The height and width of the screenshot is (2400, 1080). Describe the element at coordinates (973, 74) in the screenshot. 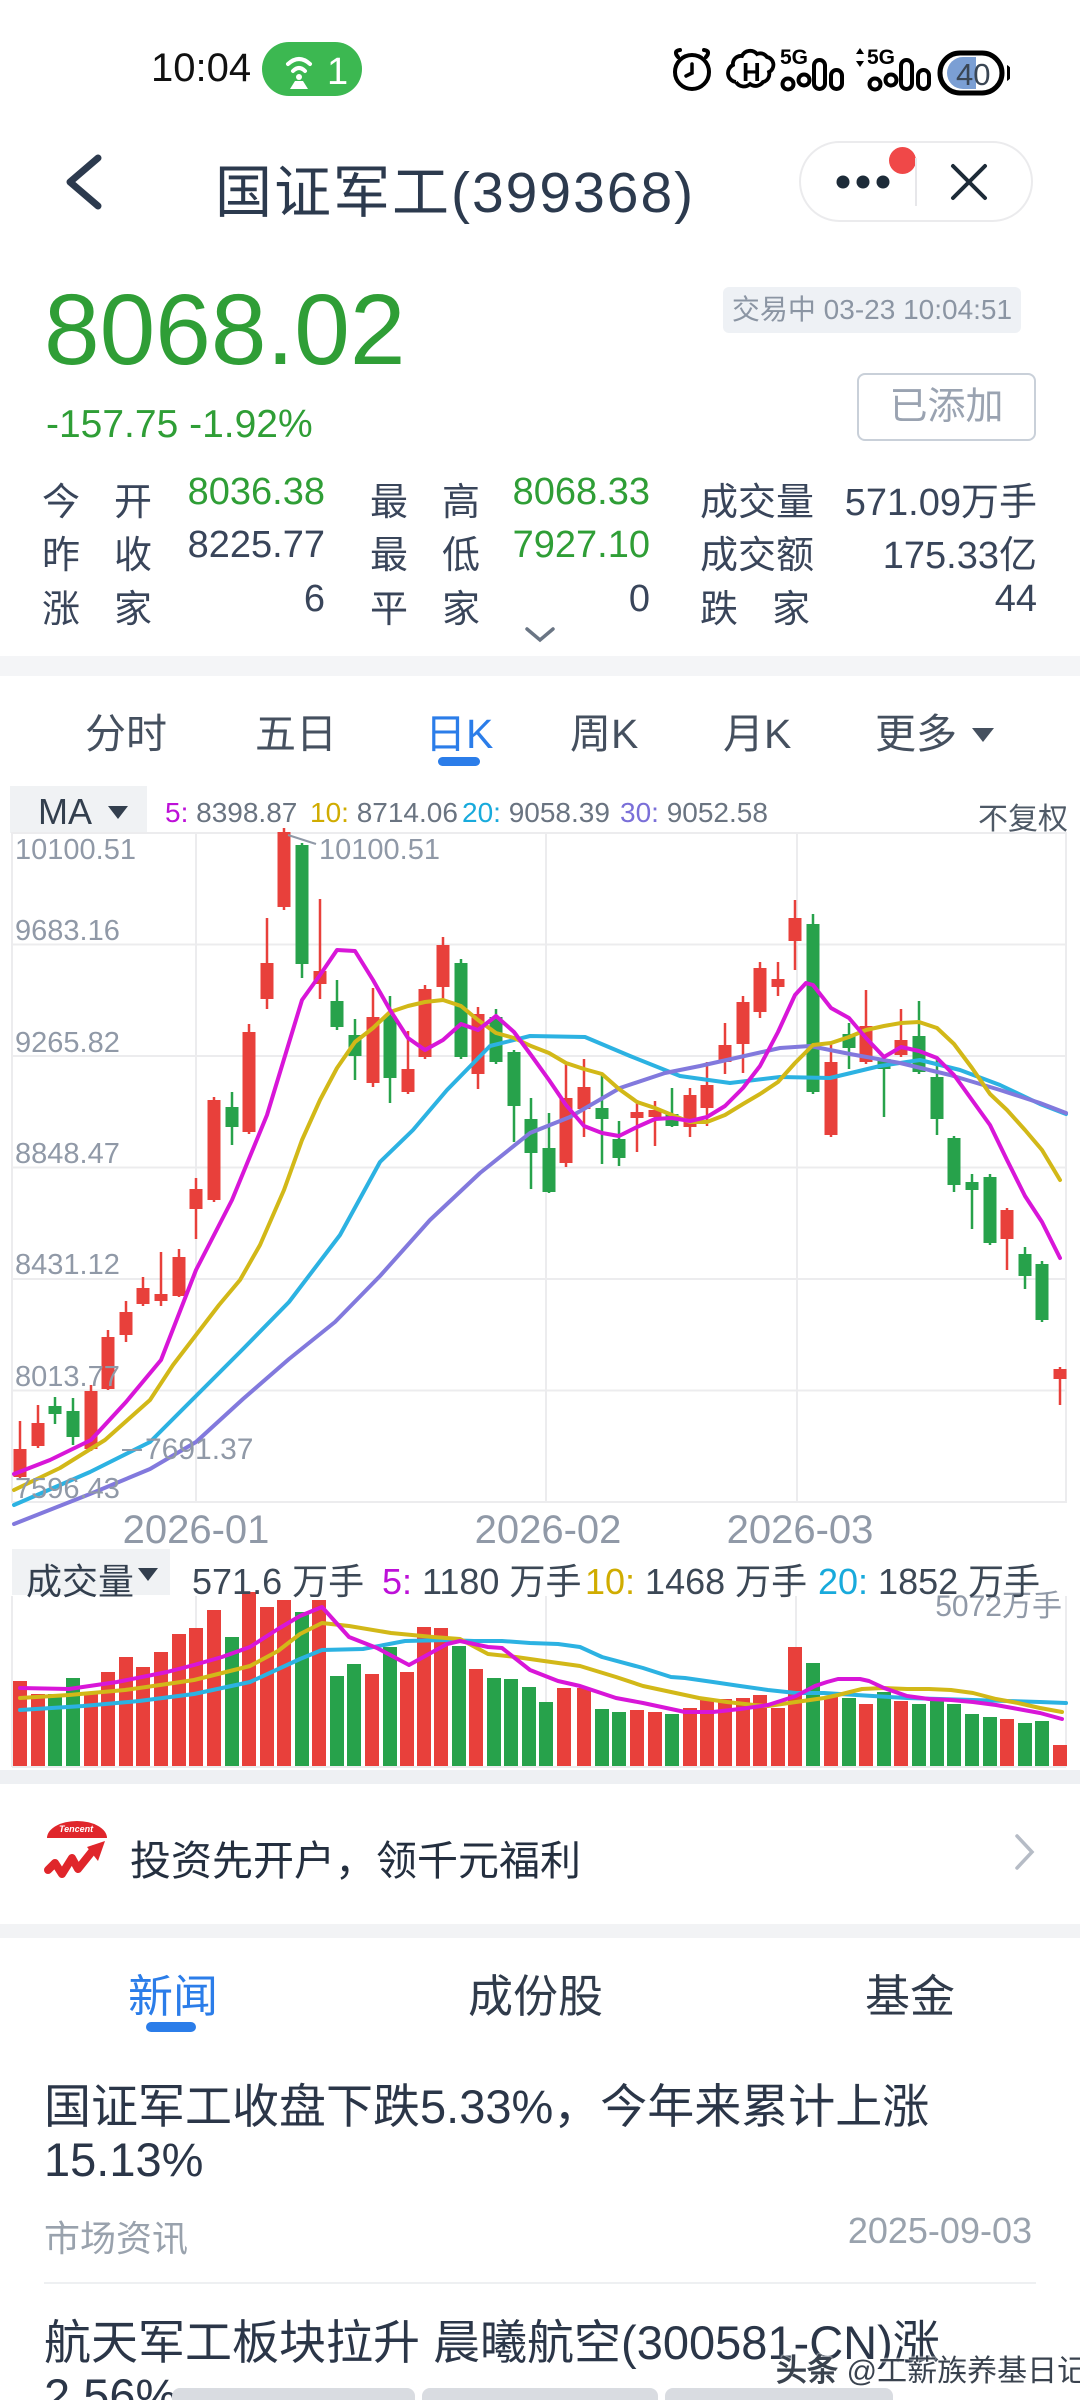

I see `svg-text: 40` at that location.